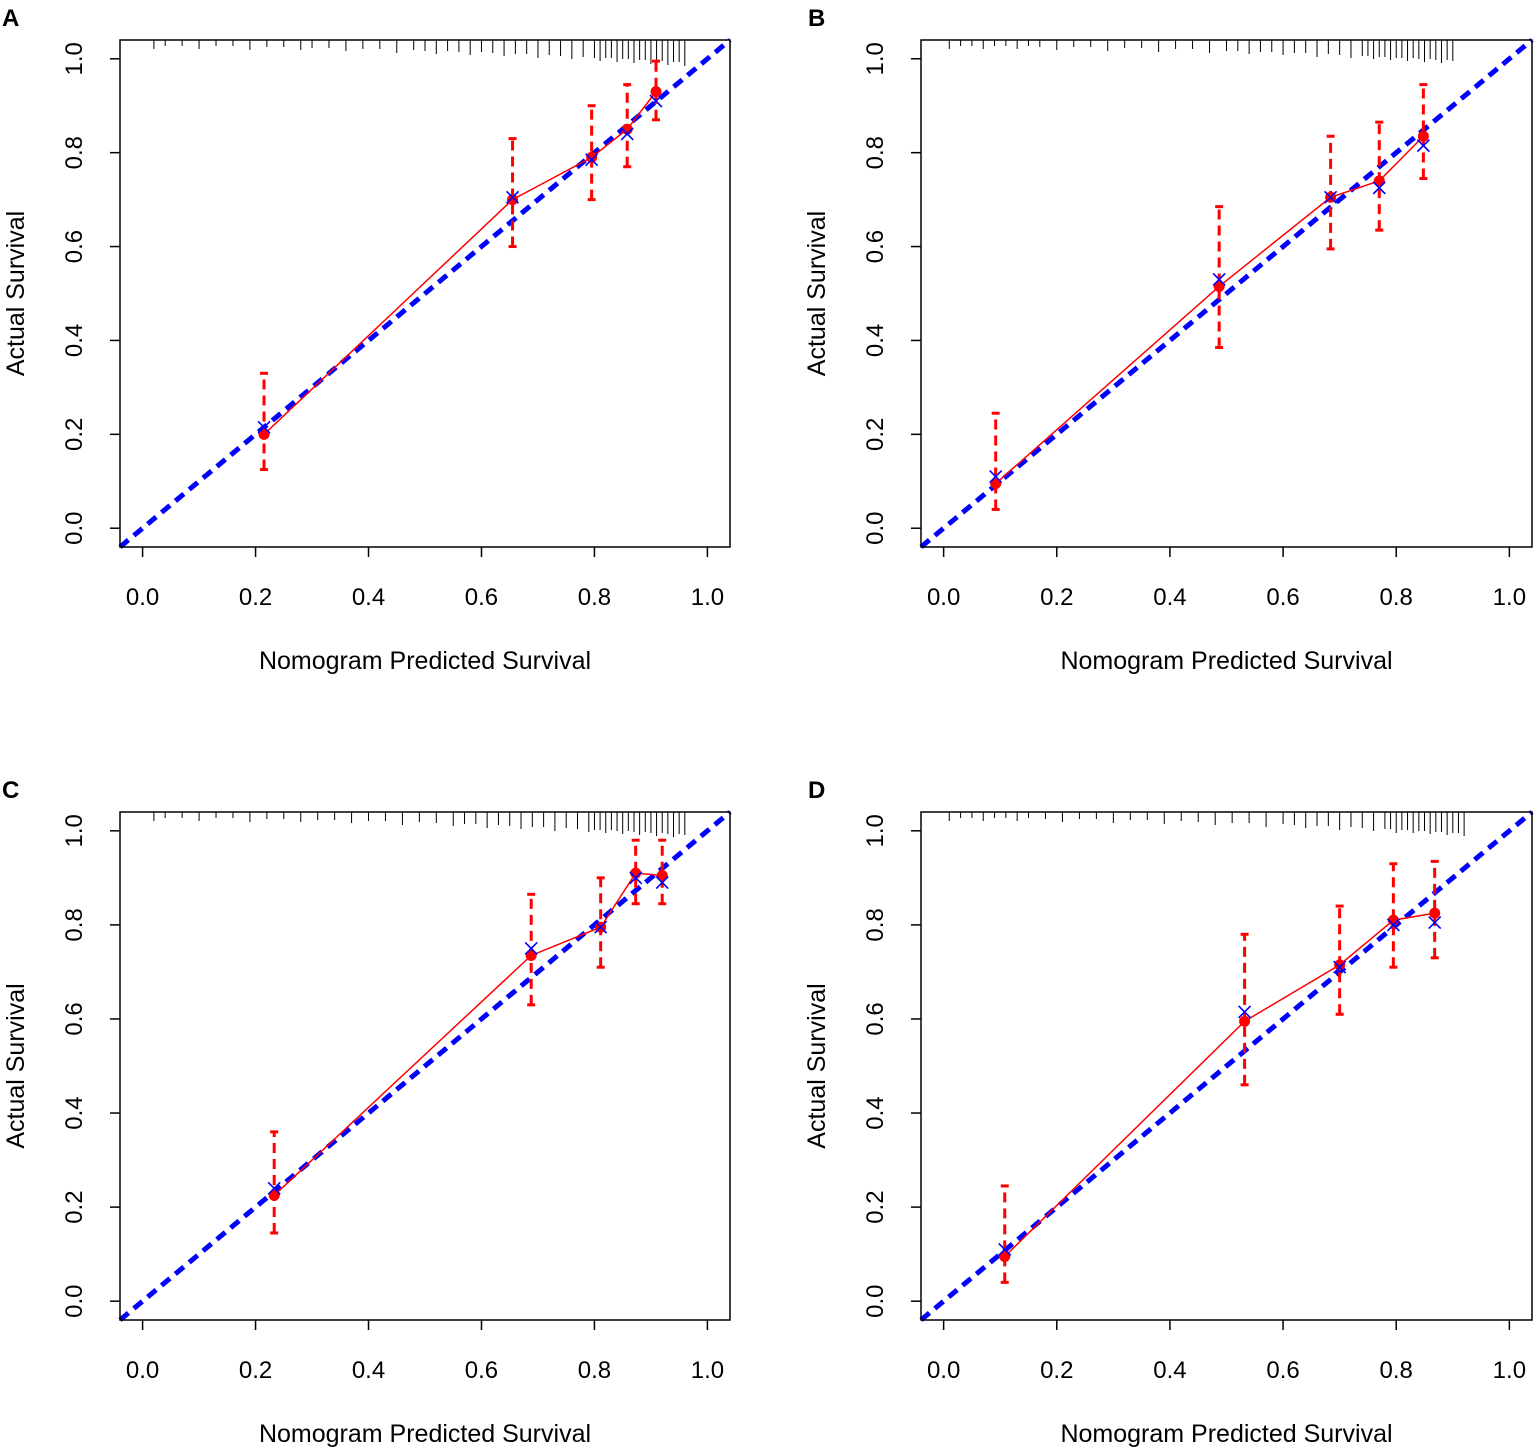  What do you see at coordinates (816, 790) in the screenshot?
I see `panel-letter: D` at bounding box center [816, 790].